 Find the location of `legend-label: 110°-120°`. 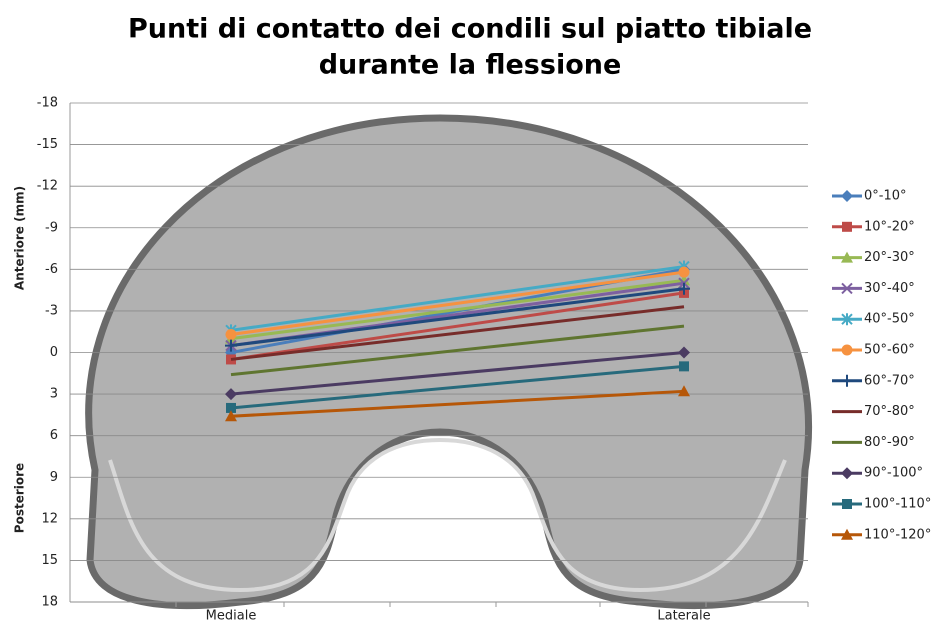

legend-label: 110°-120° is located at coordinates (897, 534).